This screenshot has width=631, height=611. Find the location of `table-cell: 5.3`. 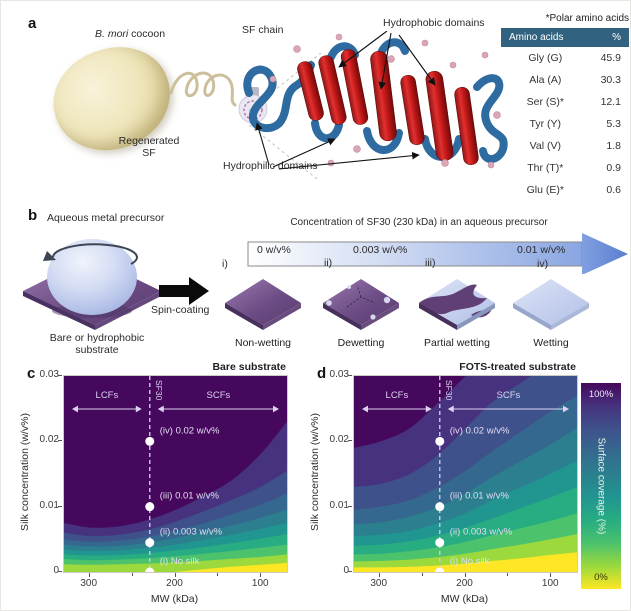

table-cell: 5.3 is located at coordinates (613, 124).